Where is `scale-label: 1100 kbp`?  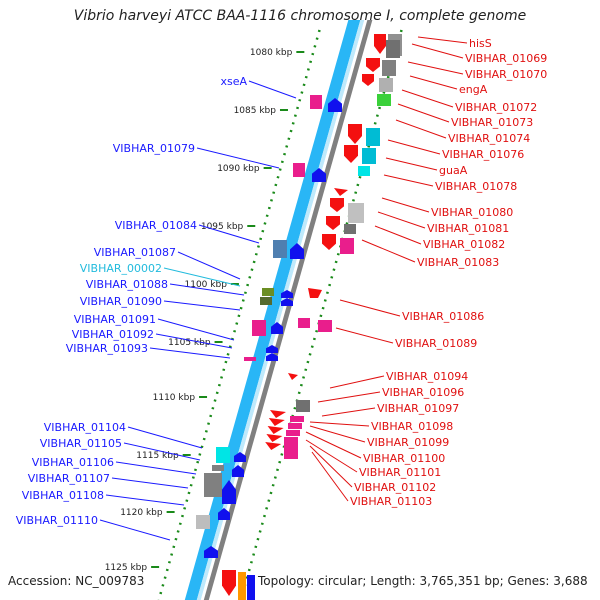
scale-label: 1100 kbp is located at coordinates (206, 285).